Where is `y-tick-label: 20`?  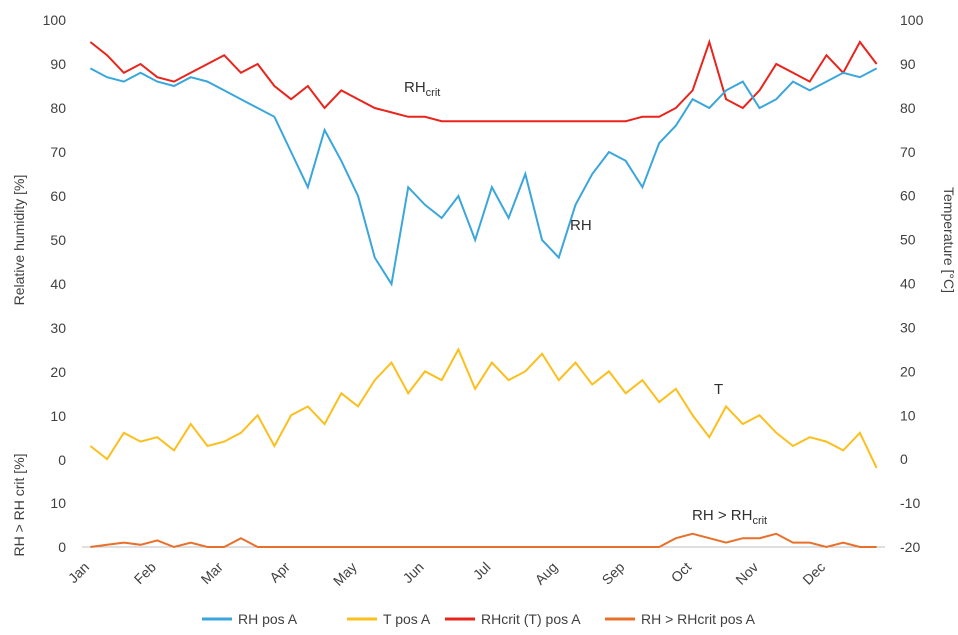
y-tick-label: 20 is located at coordinates (58, 372).